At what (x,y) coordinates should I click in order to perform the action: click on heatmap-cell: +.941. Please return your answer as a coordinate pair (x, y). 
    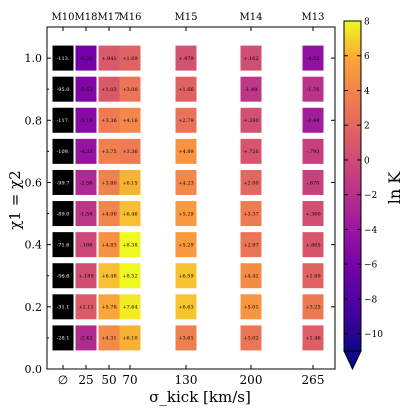
    Looking at the image, I should click on (109, 58).